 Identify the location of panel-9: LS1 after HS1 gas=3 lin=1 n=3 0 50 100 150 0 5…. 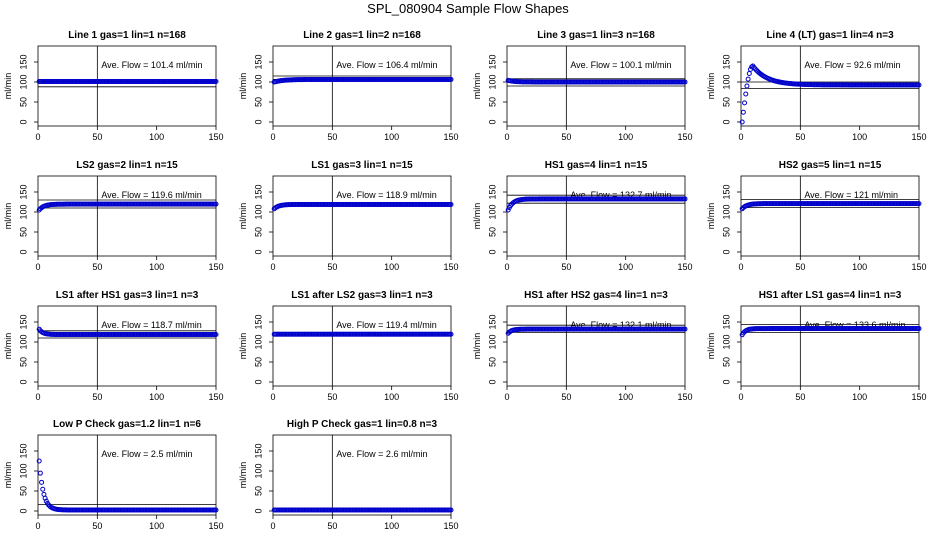
(113, 346).